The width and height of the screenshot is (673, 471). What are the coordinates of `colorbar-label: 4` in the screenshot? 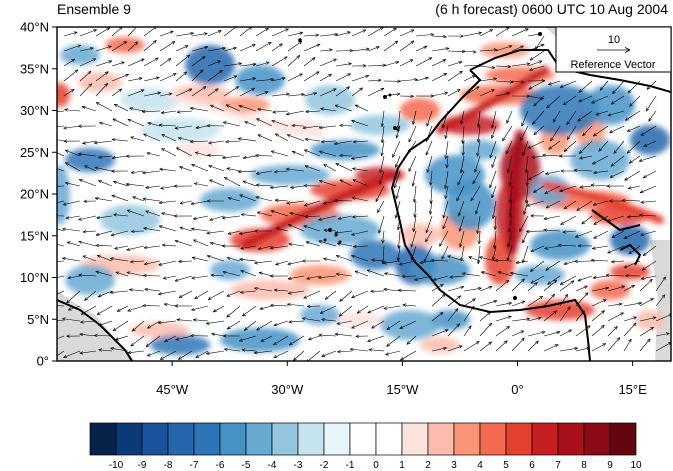 It's located at (480, 465).